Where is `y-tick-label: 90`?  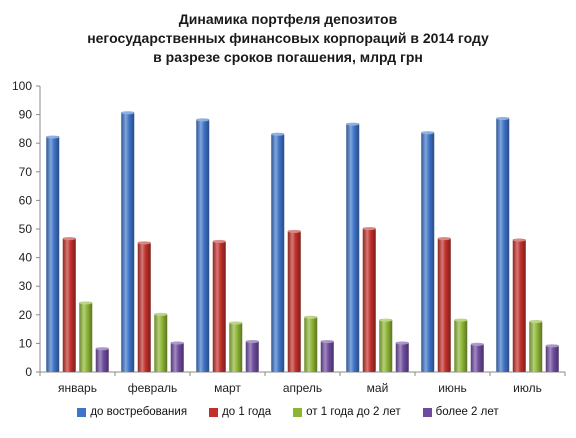
y-tick-label: 90 is located at coordinates (26, 115).